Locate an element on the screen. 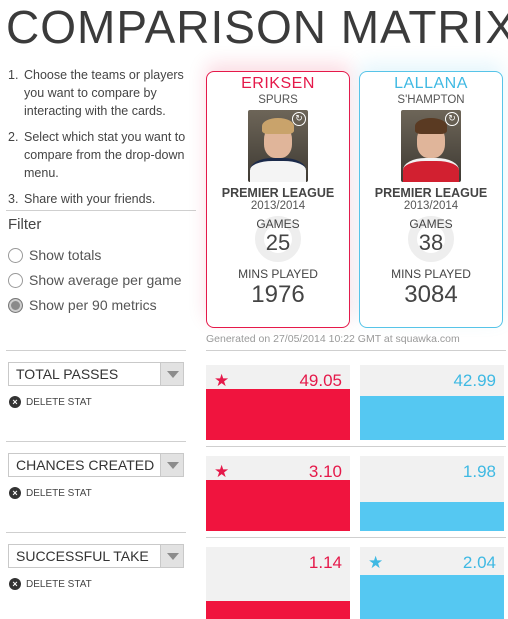 This screenshot has width=508, height=619. filter-option-totals: Show totals is located at coordinates (54, 255).